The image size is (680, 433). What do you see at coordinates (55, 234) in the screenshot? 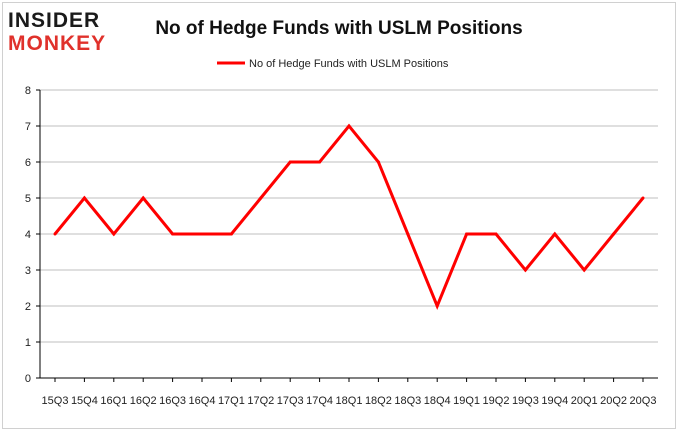
I see `data-point-15Q3` at bounding box center [55, 234].